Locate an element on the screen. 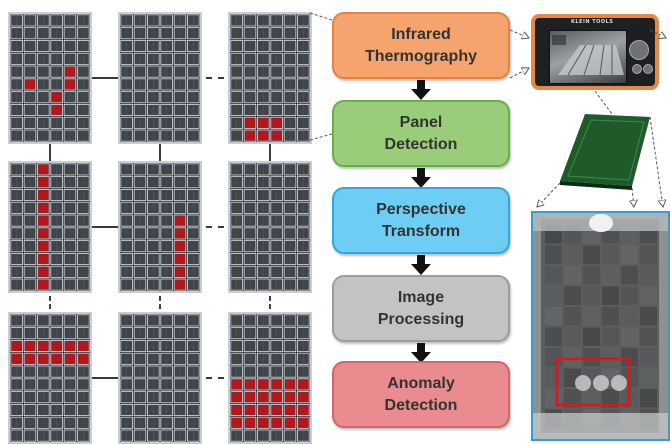 The image size is (670, 444). panel-r1c1 is located at coordinates (50, 78).